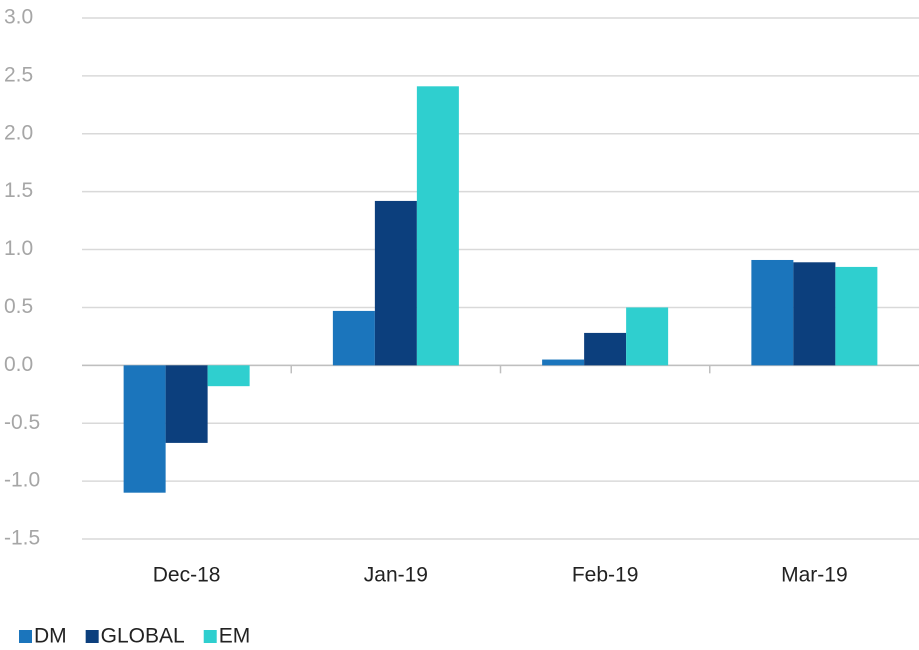 This screenshot has width=919, height=650. I want to click on legend-label: DM, so click(50, 636).